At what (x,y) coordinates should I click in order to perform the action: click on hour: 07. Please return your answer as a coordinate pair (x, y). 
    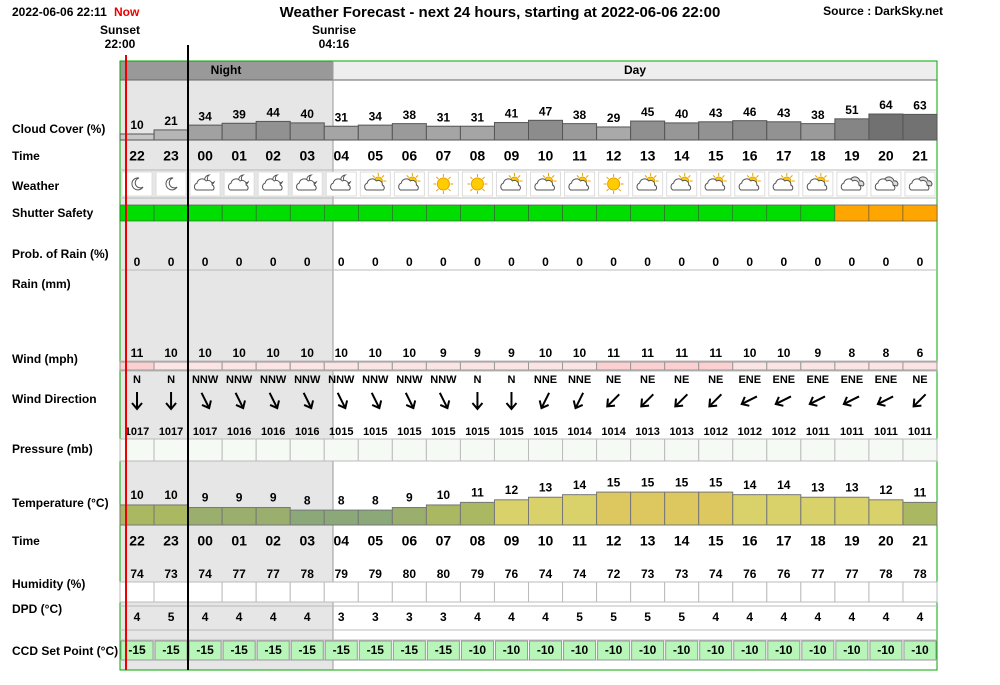
    Looking at the image, I should click on (444, 541).